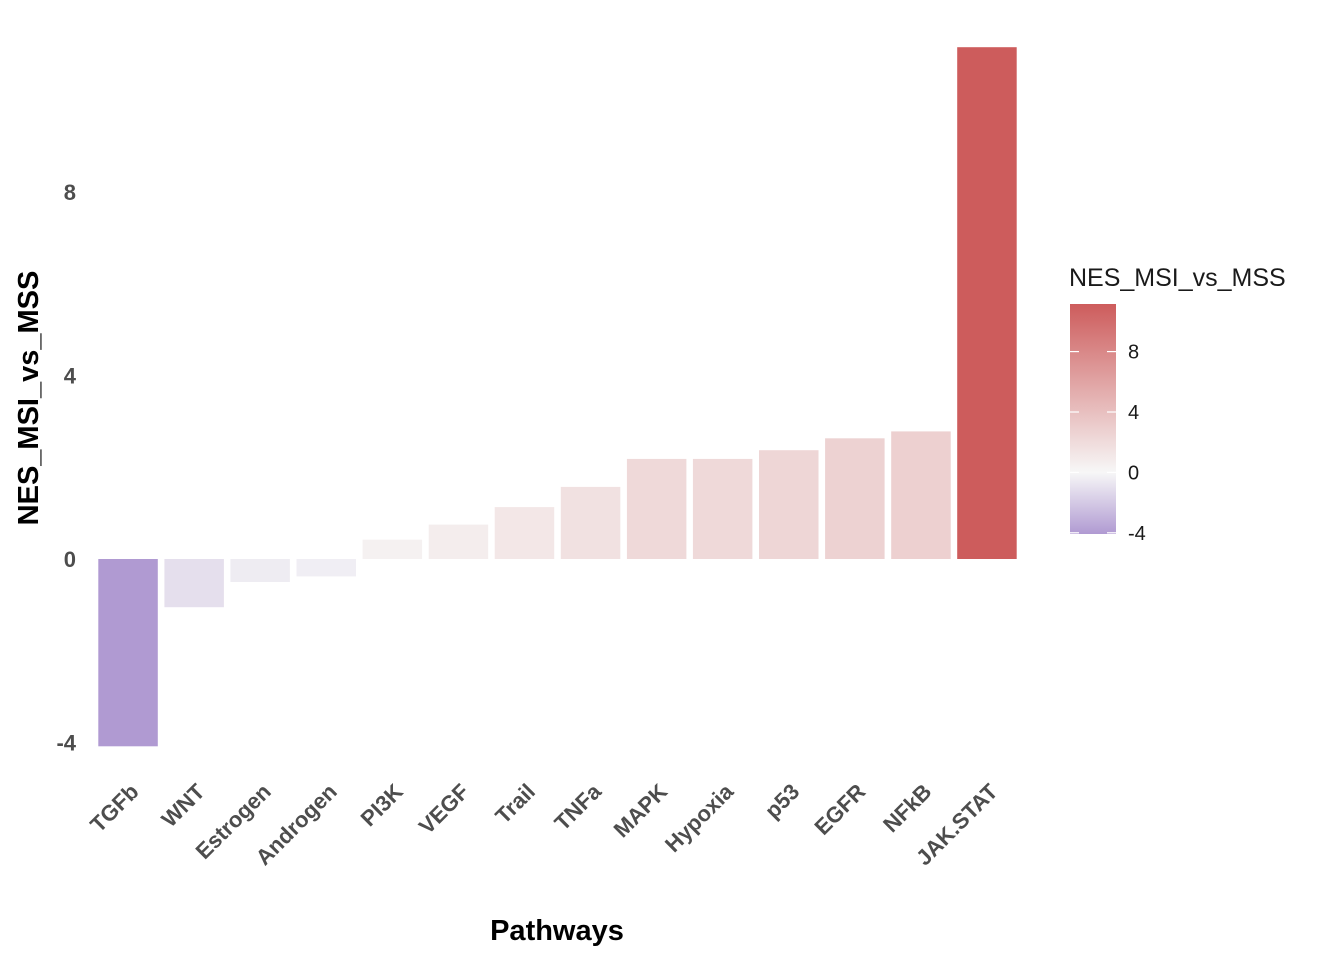 The width and height of the screenshot is (1344, 960). Describe the element at coordinates (722, 508) in the screenshot. I see `bar-hypoxia` at that location.